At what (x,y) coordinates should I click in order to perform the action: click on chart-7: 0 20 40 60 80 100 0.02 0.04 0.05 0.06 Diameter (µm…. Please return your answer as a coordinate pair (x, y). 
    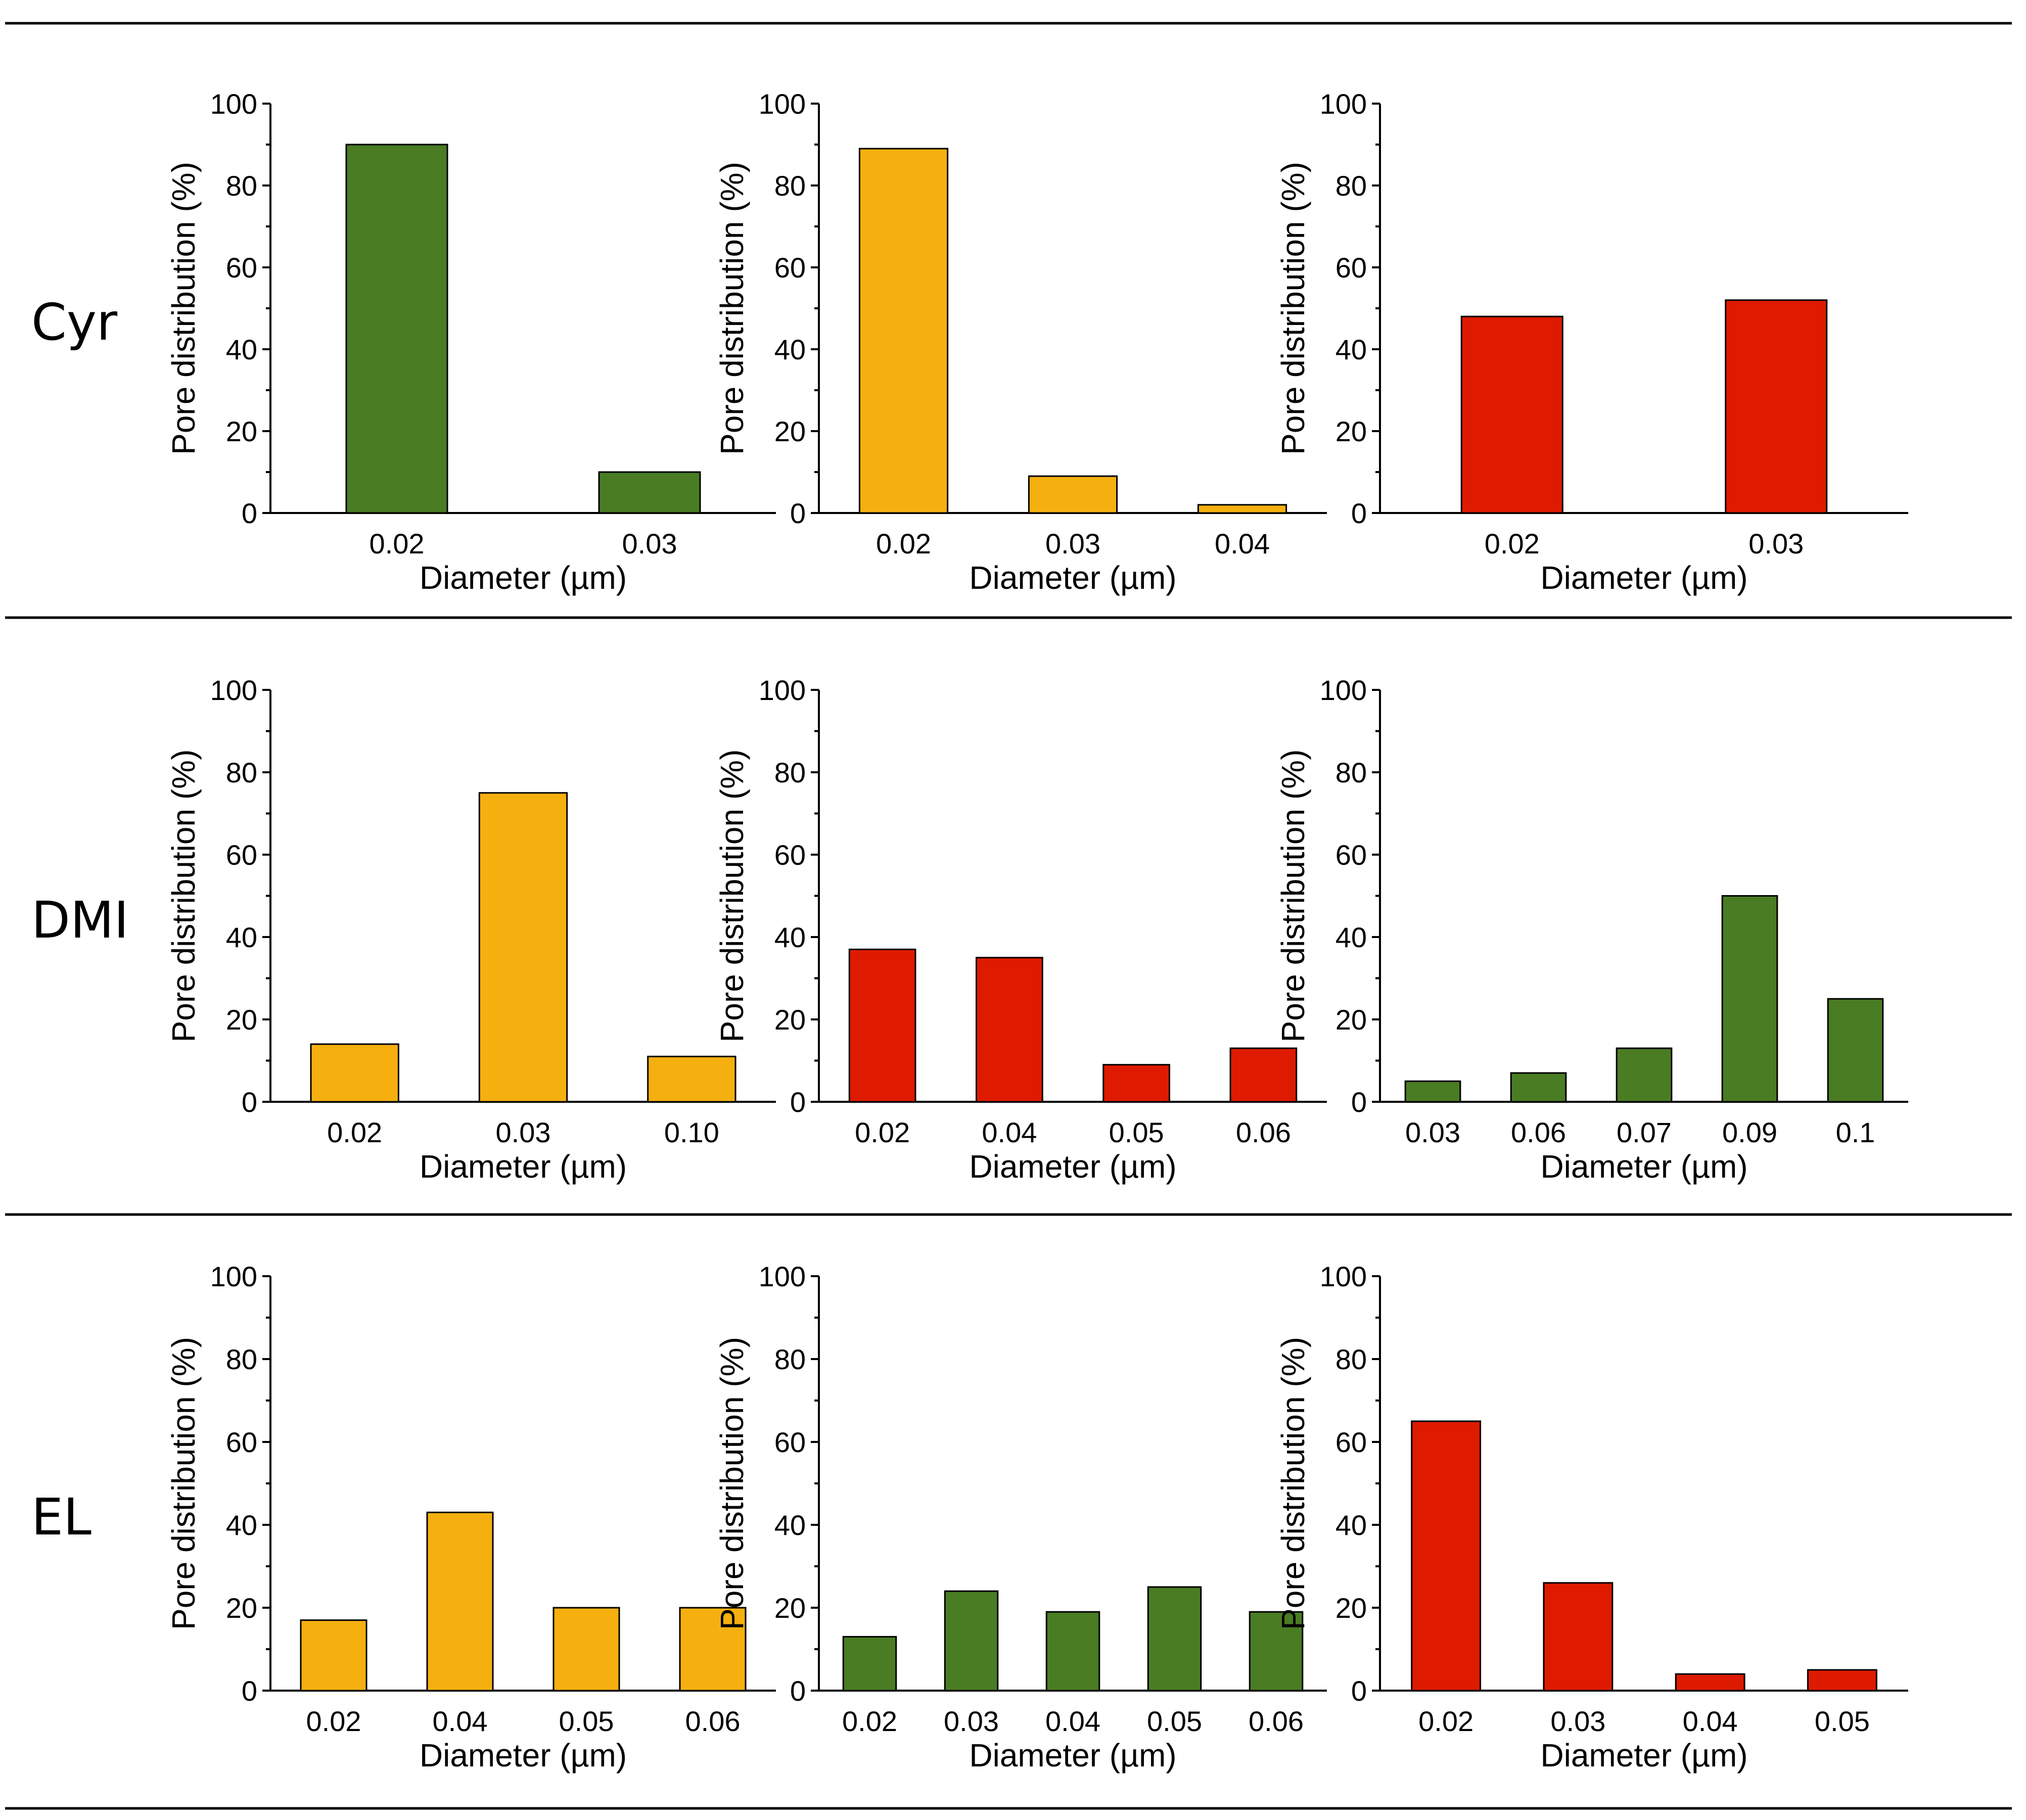
    Looking at the image, I should click on (470, 1517).